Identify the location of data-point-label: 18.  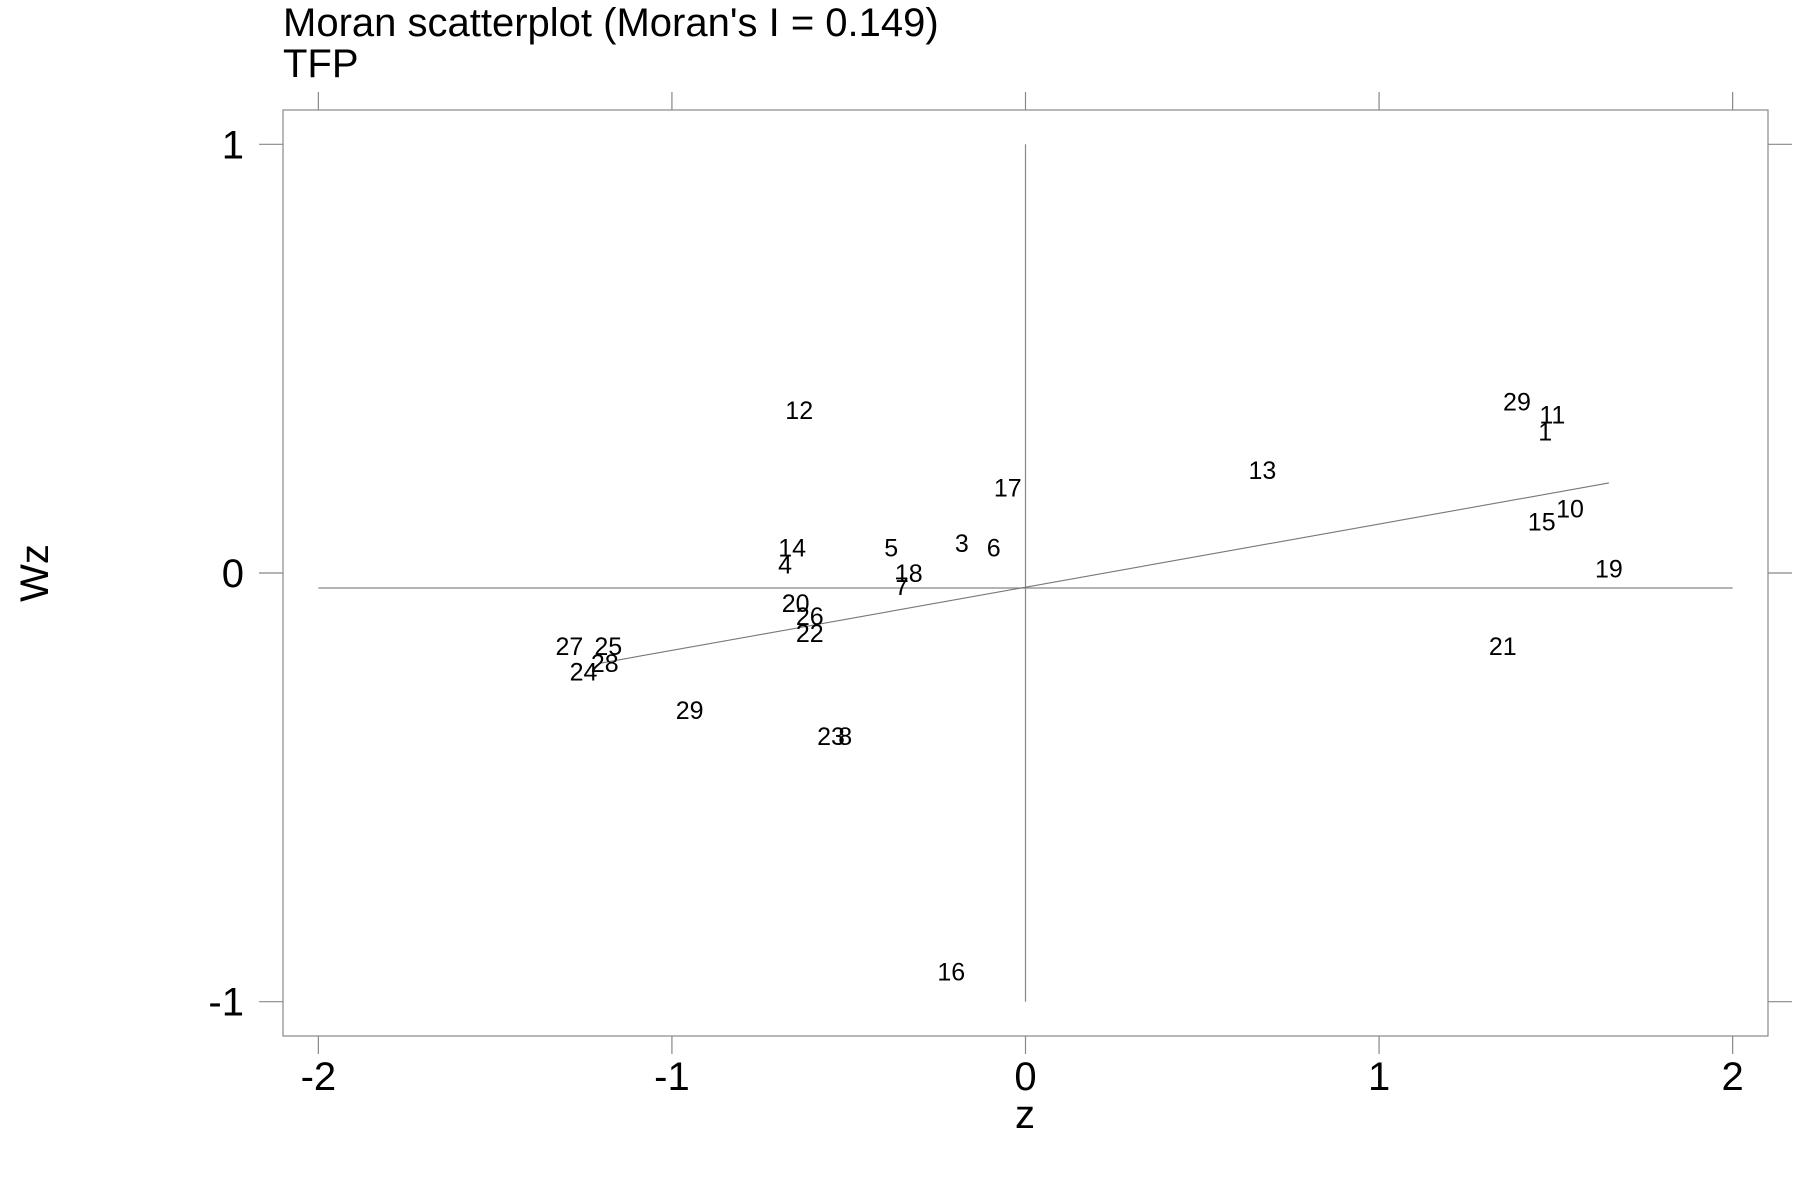
(909, 574).